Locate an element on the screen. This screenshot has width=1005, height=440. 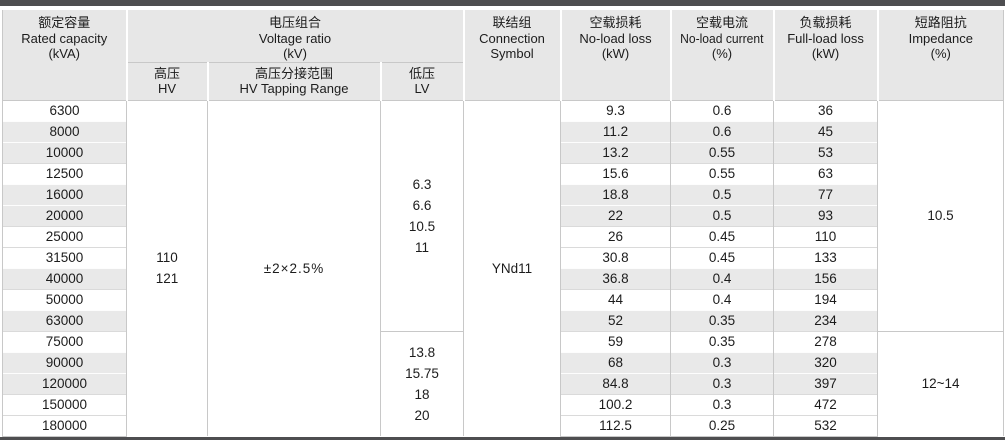
full-load-loss-cell: 110 is located at coordinates (826, 236).